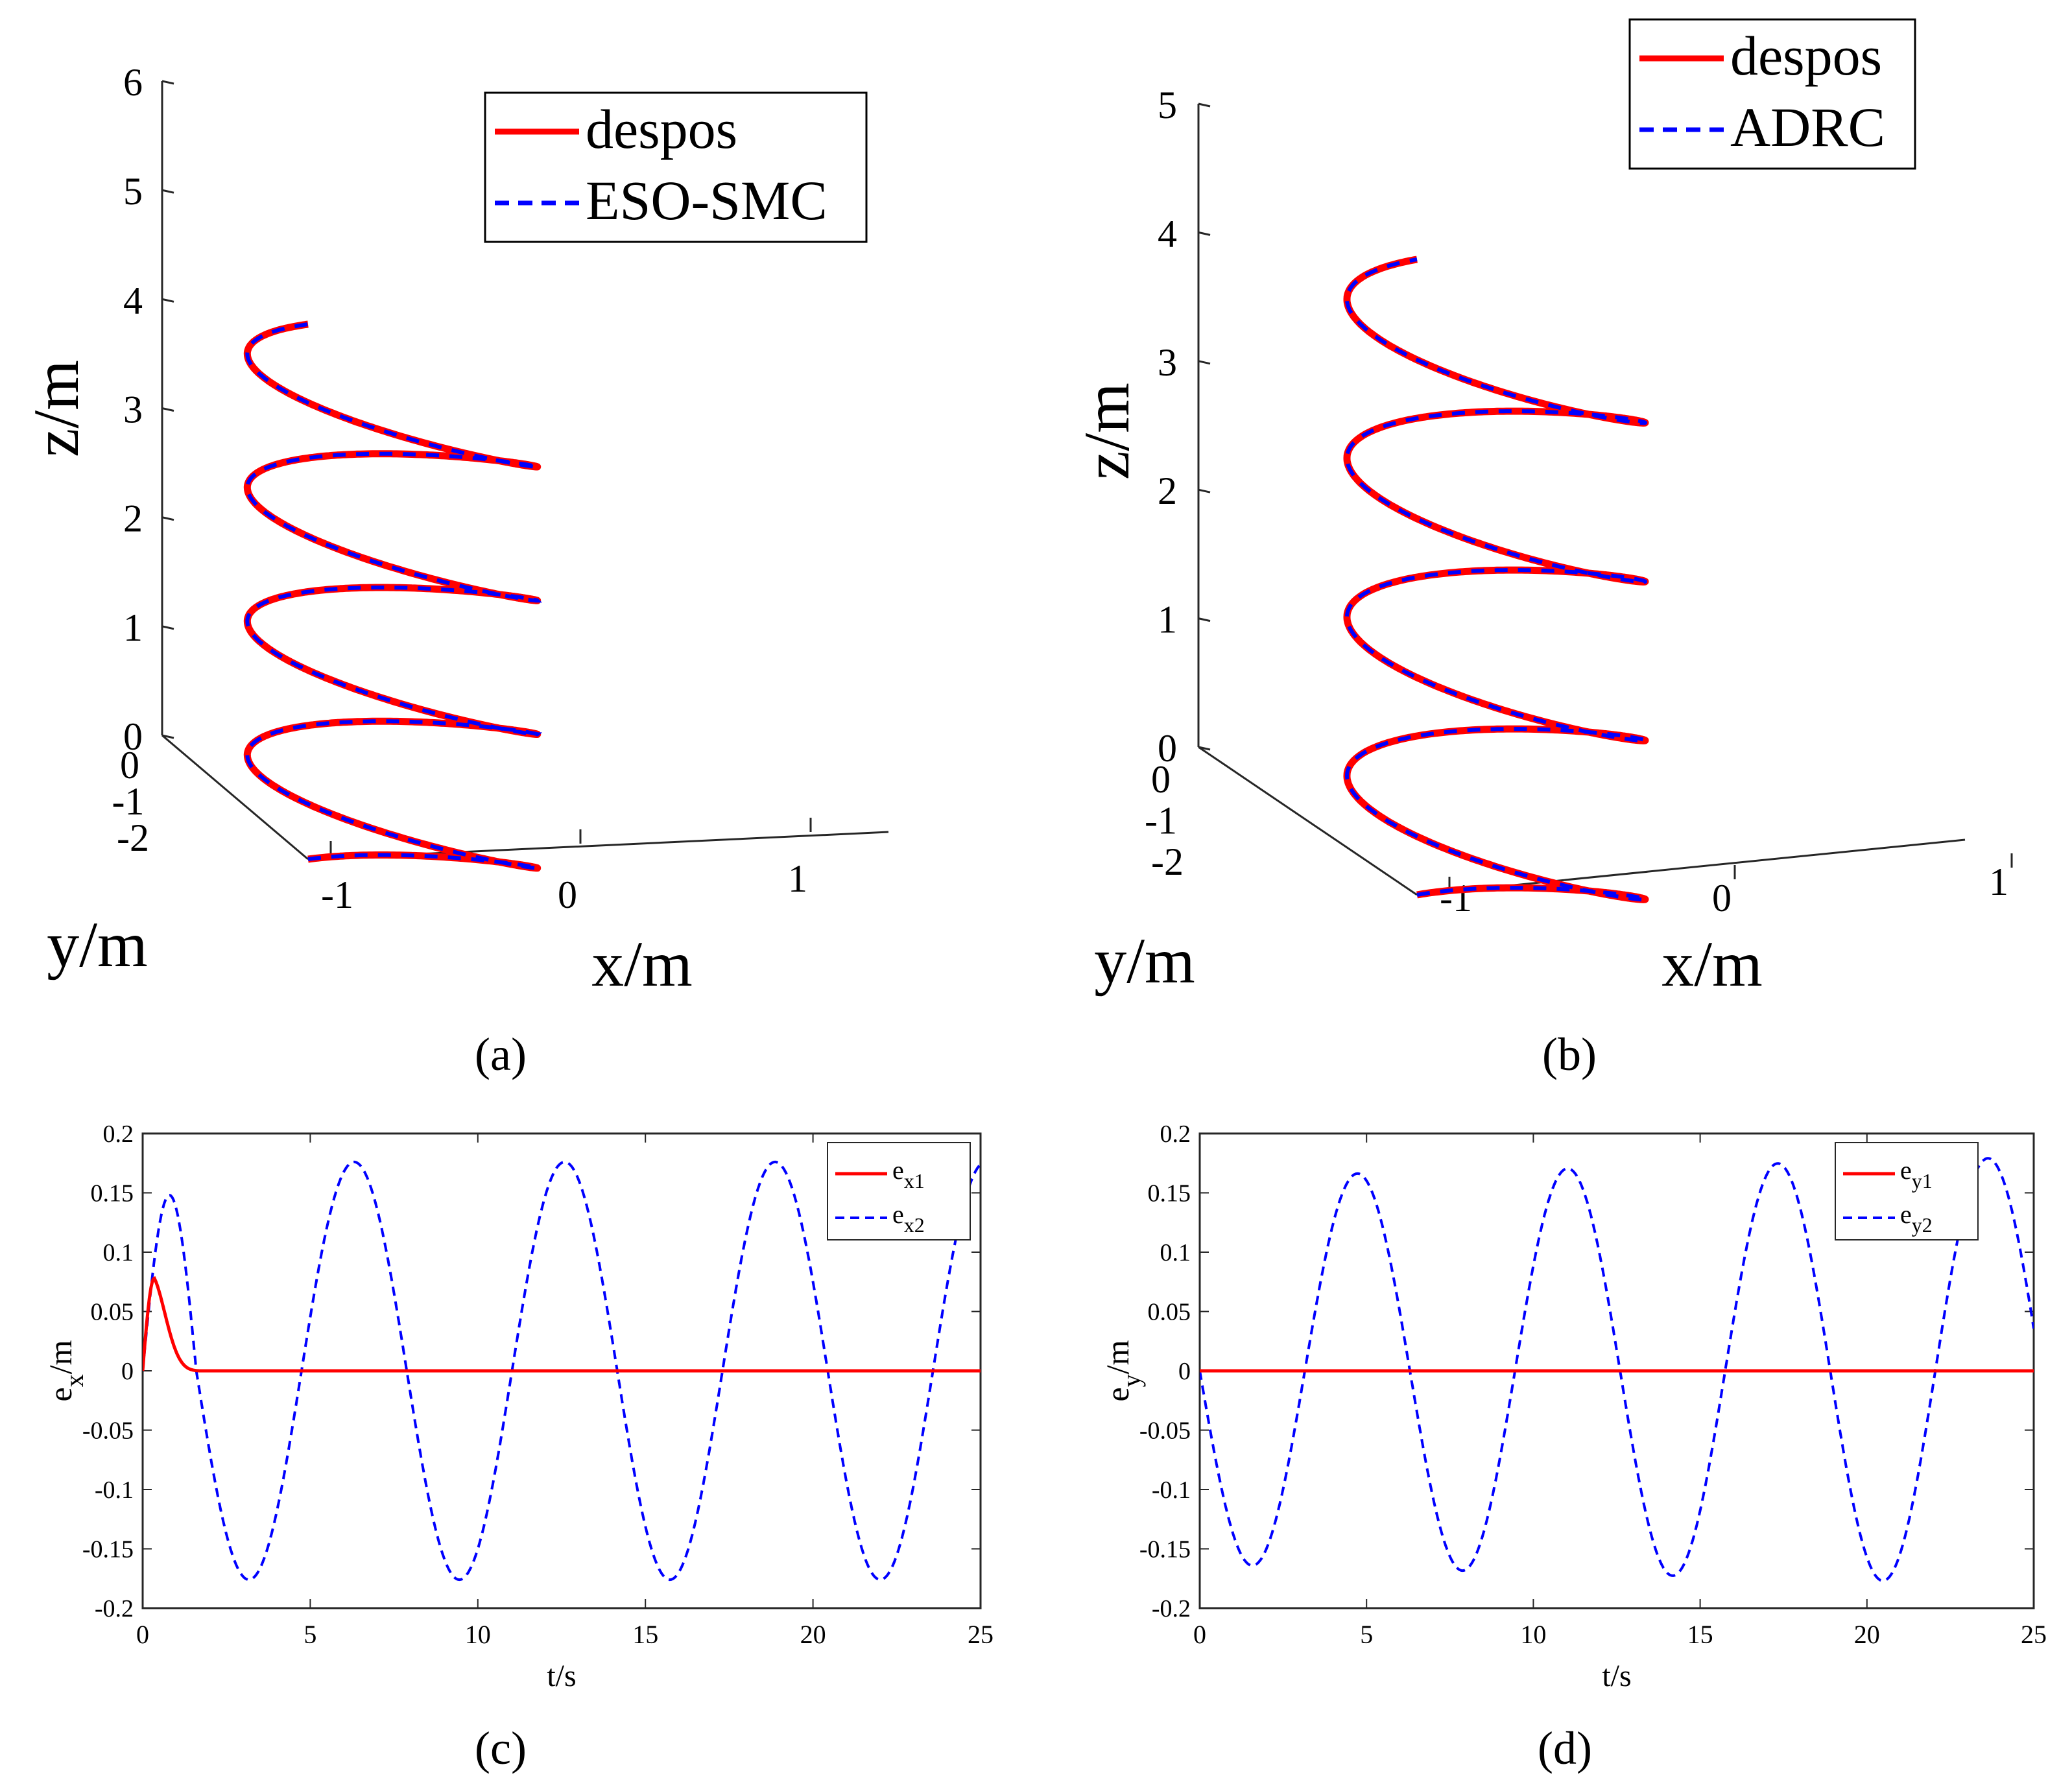 The height and width of the screenshot is (1780, 2072). Describe the element at coordinates (1167, 363) in the screenshot. I see `z-tick-label: 3` at that location.